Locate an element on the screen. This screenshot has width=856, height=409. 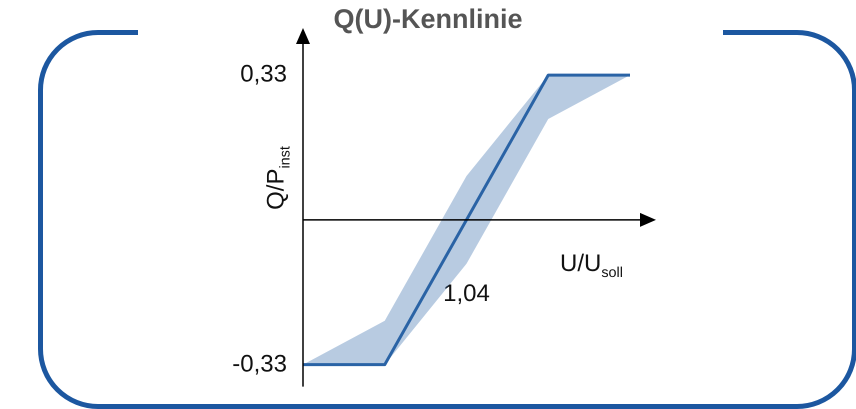
x-tick-label: 1,04 is located at coordinates (466, 293).